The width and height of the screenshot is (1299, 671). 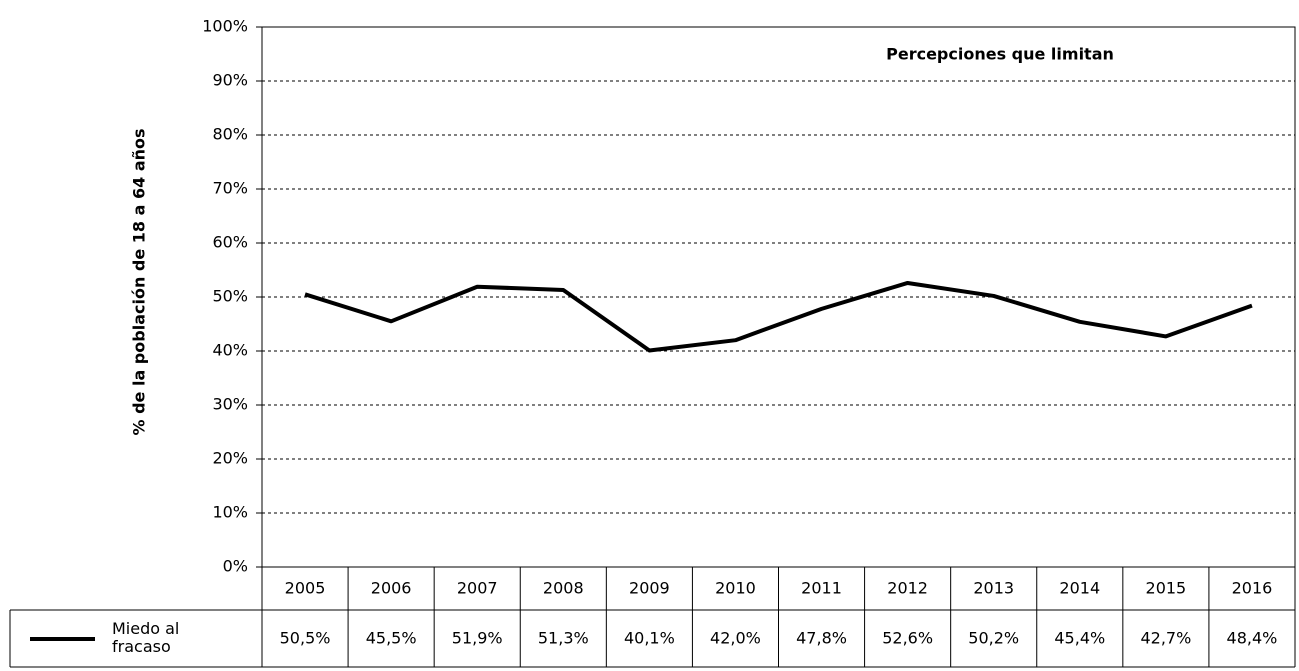 I want to click on x-tick-label: 2009, so click(x=649, y=588).